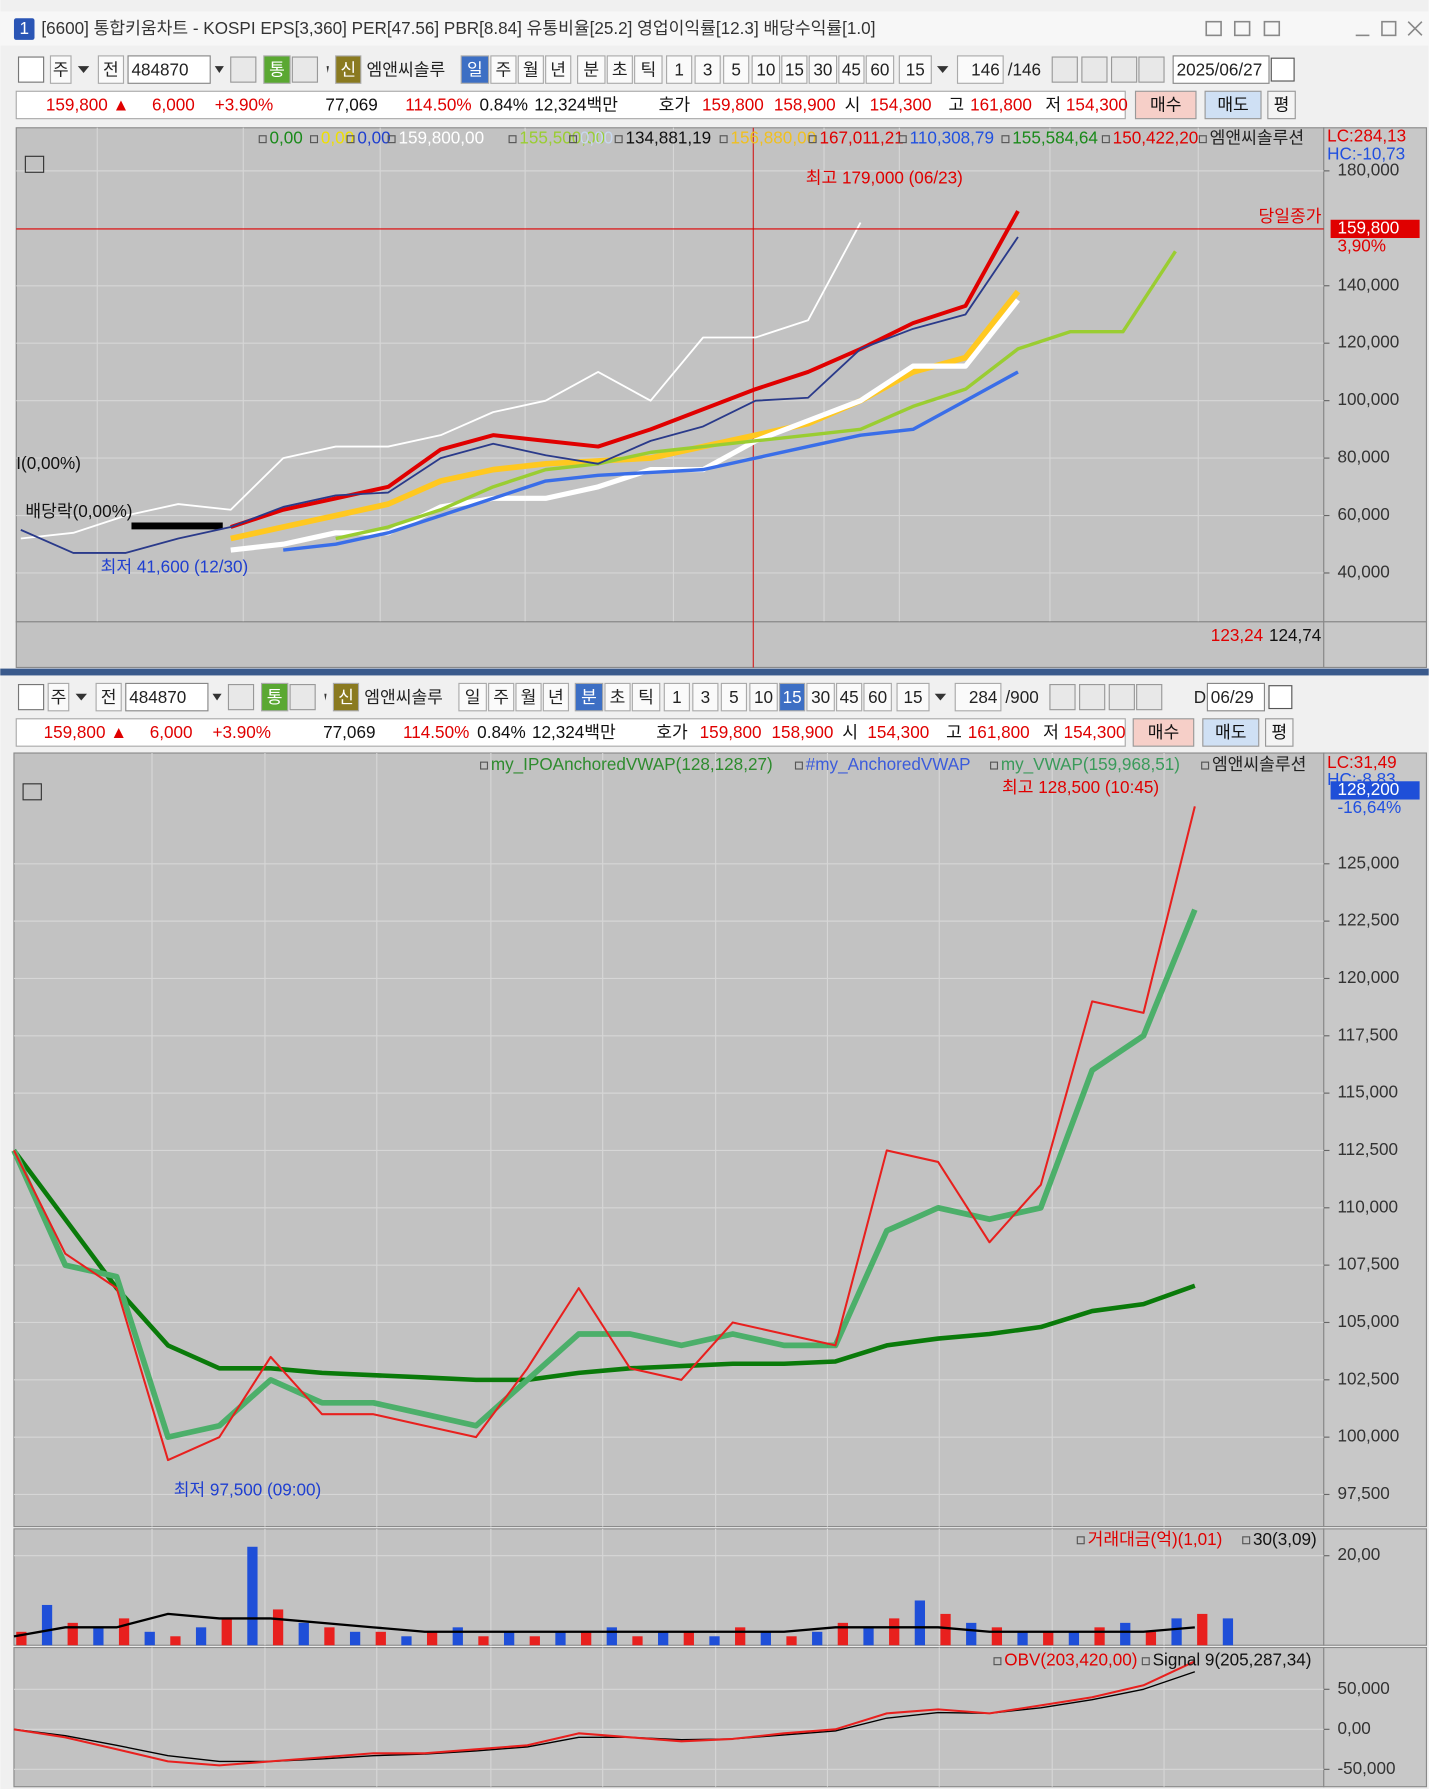  I want to click on toolbar-label: 45, so click(849, 697).